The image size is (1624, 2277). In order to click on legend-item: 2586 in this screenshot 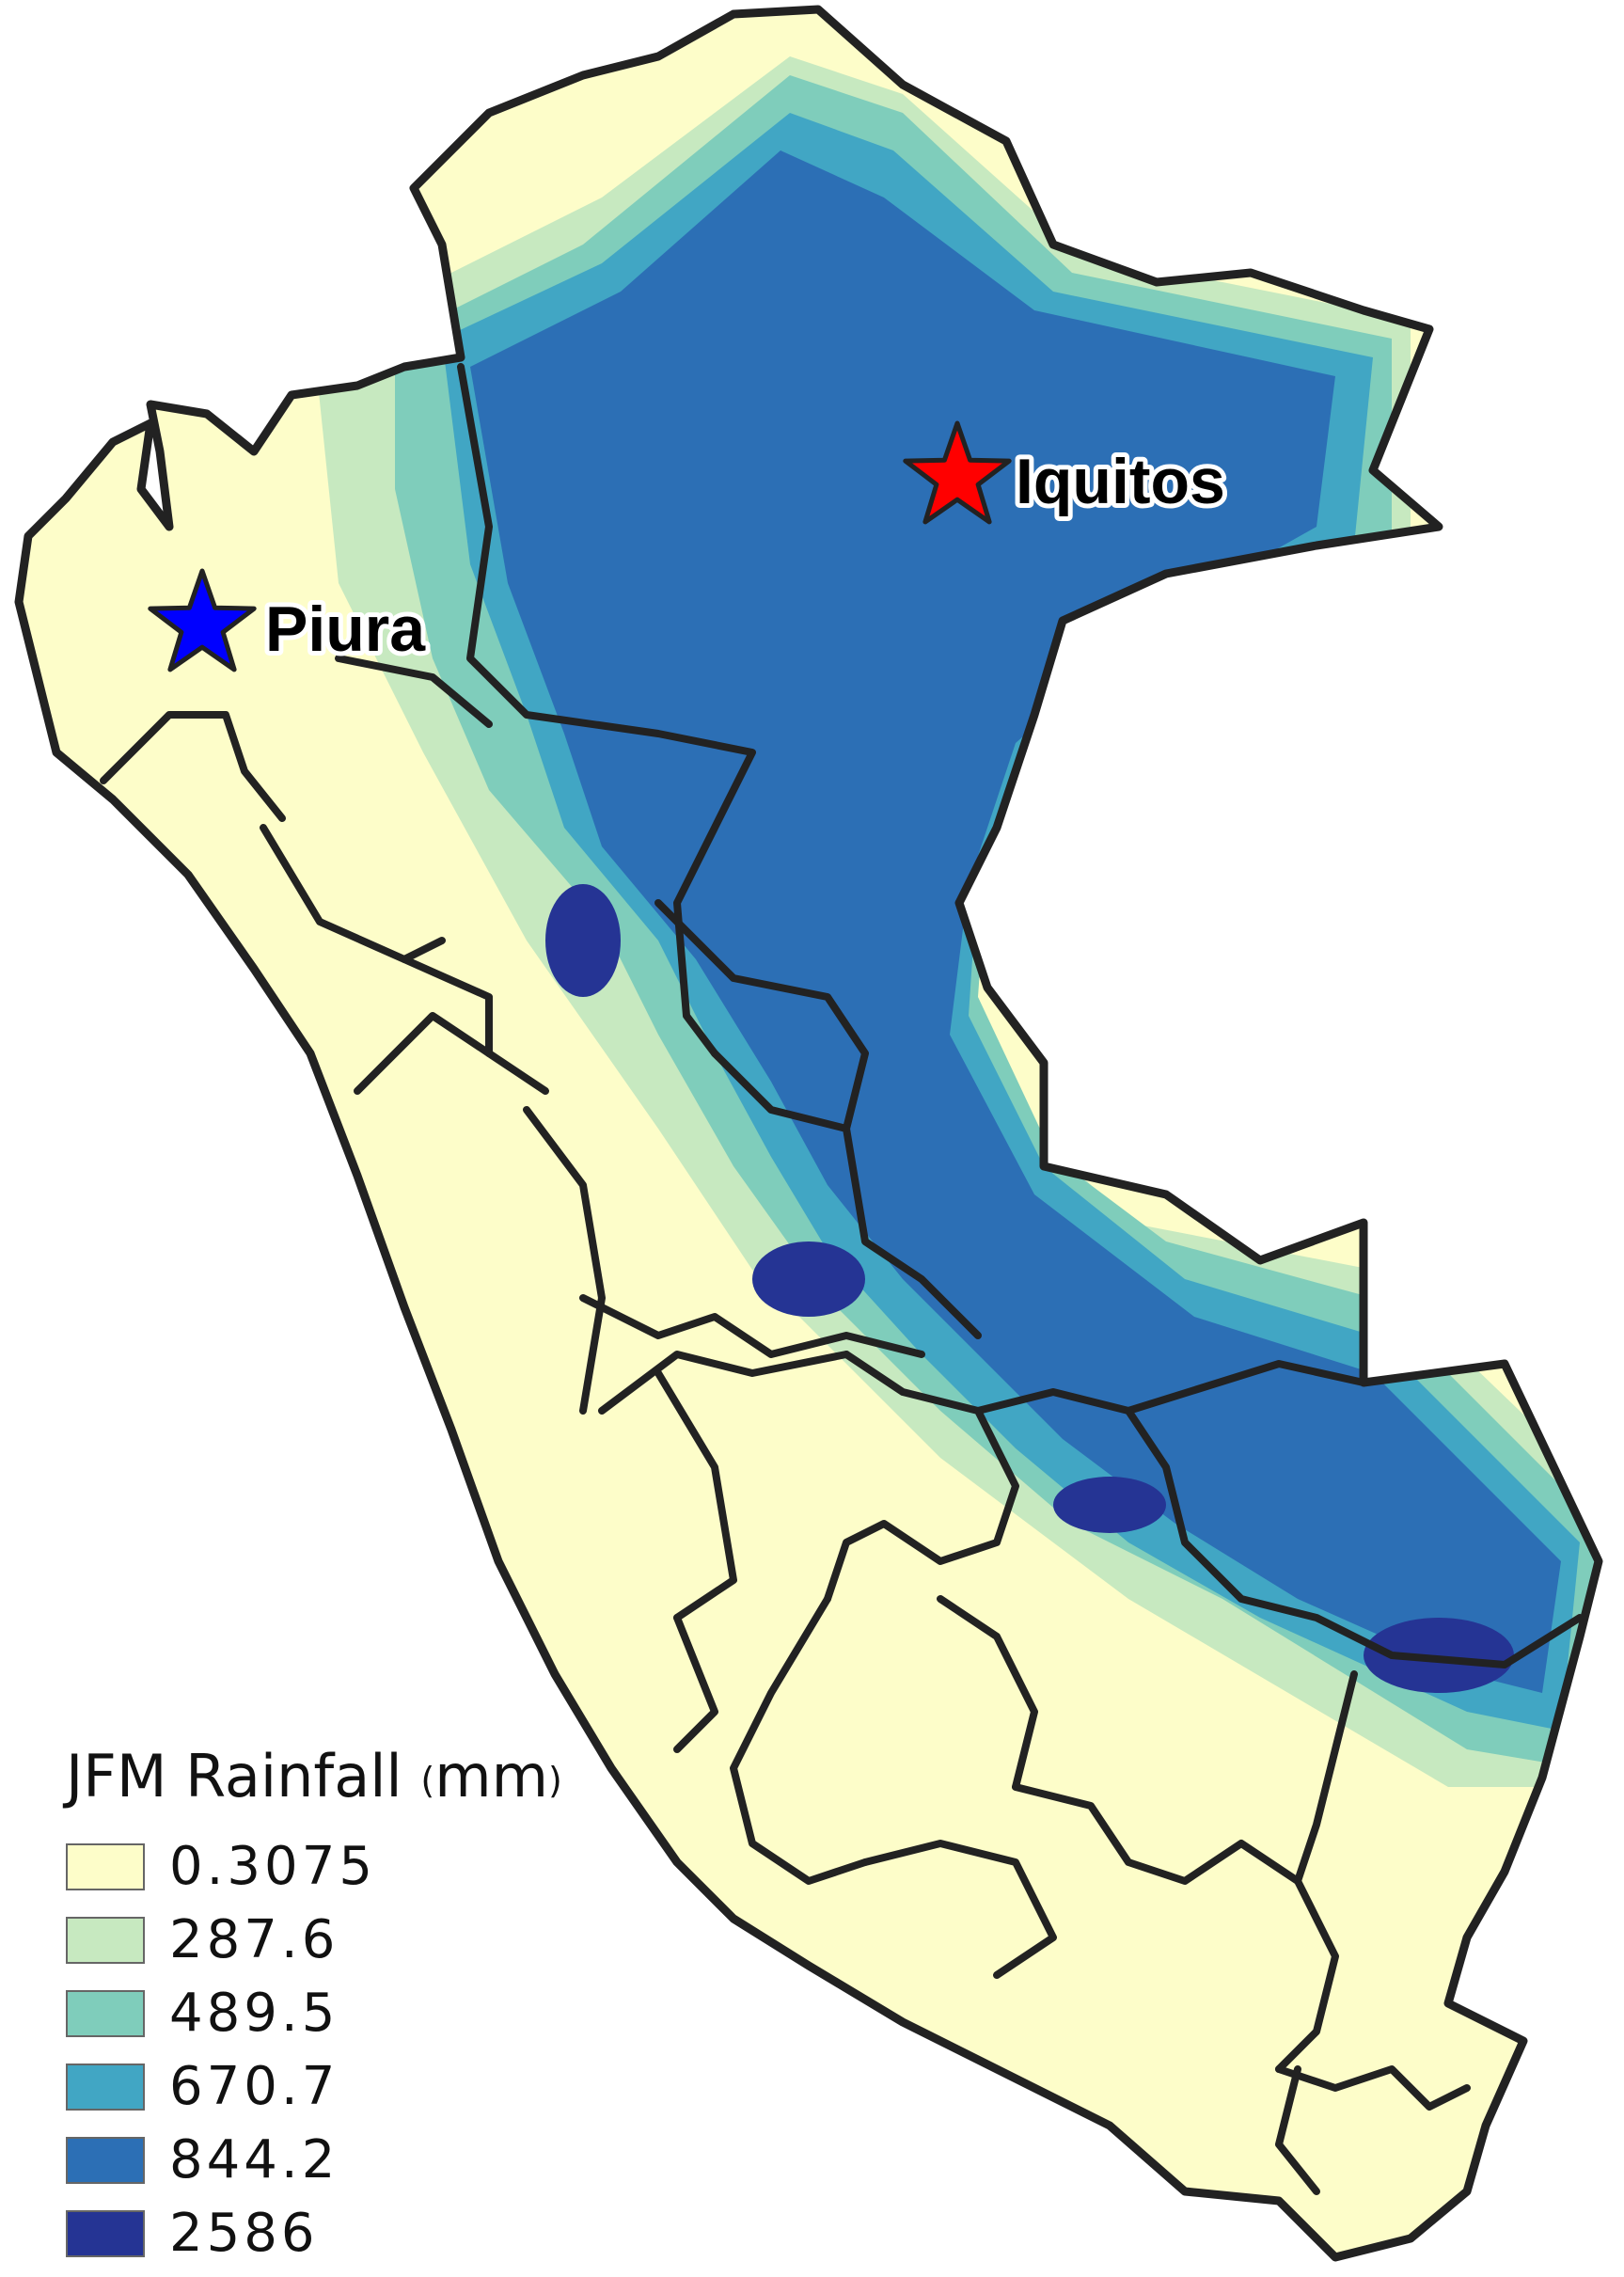, I will do `click(357, 2233)`.